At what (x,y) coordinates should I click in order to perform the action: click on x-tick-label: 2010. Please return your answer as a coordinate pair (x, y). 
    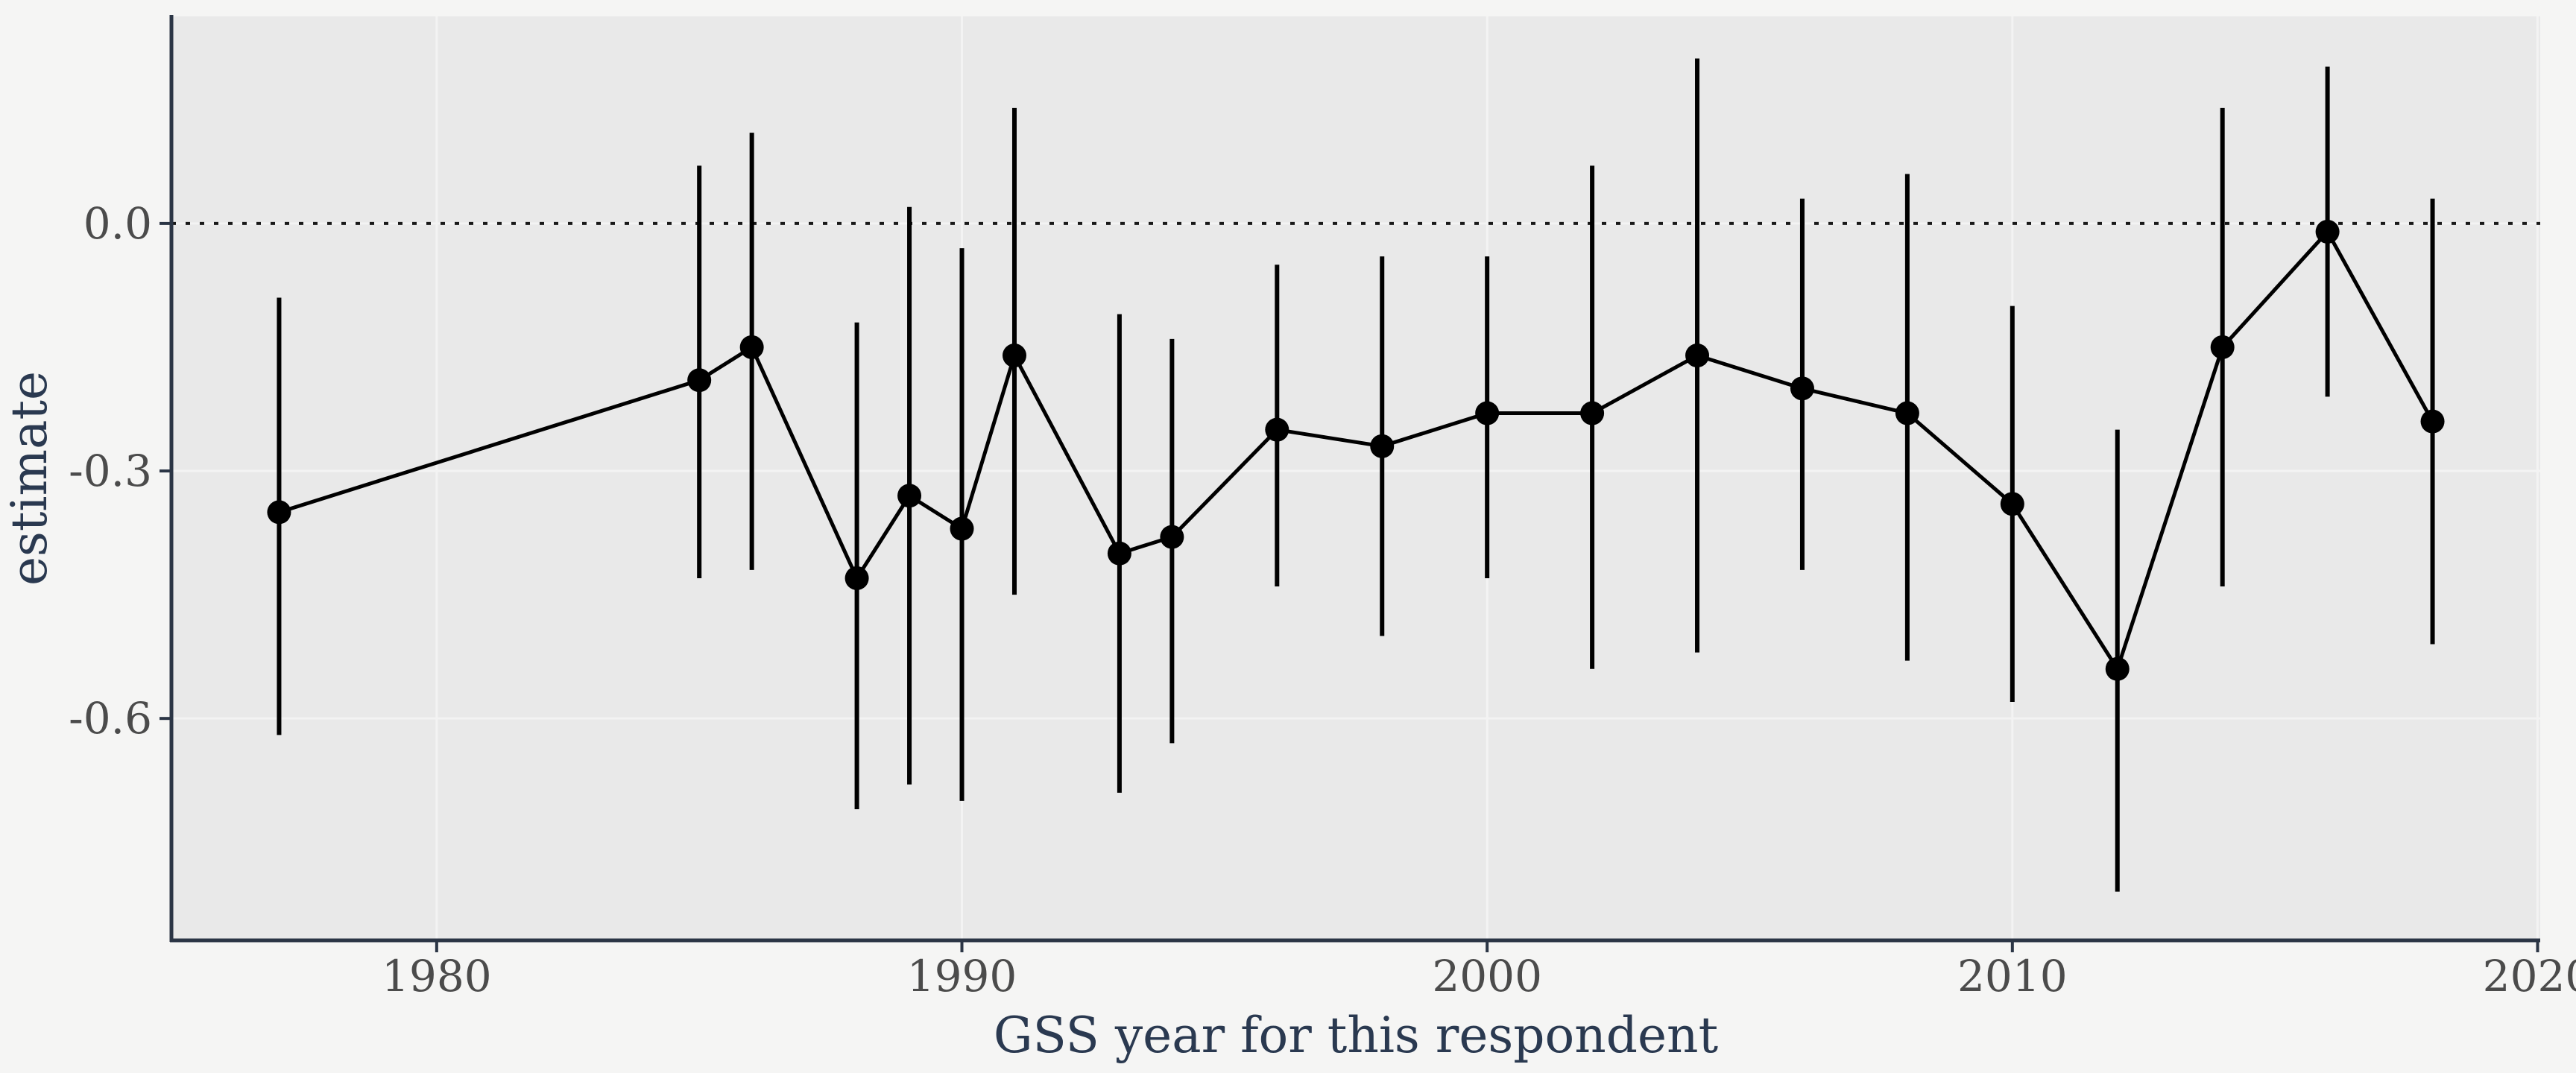
    Looking at the image, I should click on (2012, 976).